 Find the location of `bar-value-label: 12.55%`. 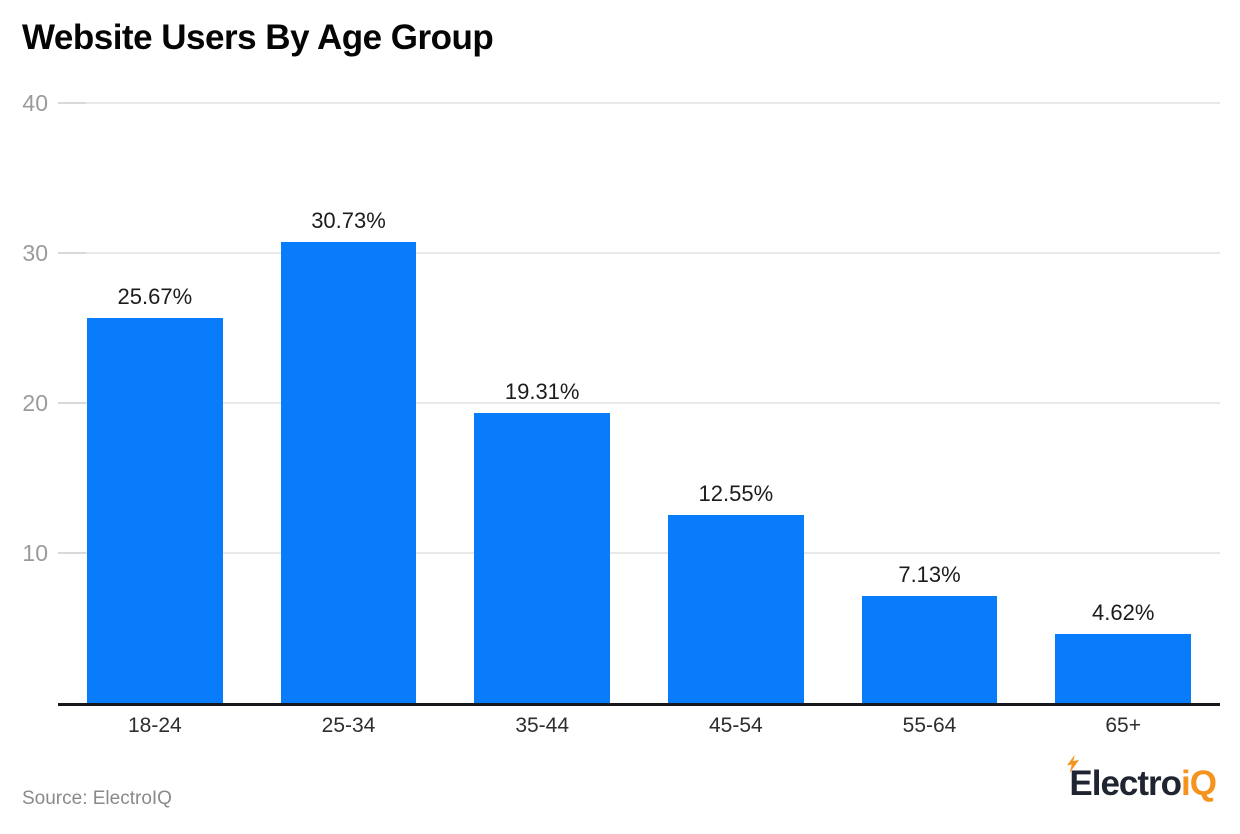

bar-value-label: 12.55% is located at coordinates (736, 493).